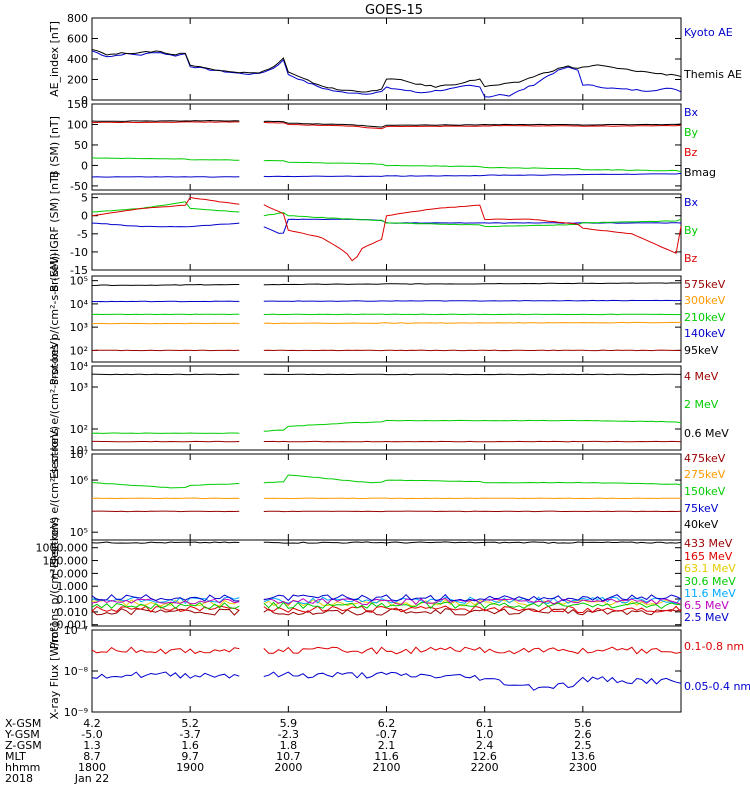  I want to click on series-line-210kev, so click(386, 314).